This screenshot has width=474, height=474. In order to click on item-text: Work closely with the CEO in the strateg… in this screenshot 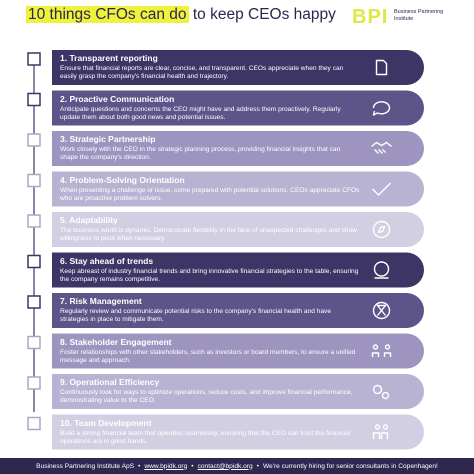, I will do `click(200, 153)`.